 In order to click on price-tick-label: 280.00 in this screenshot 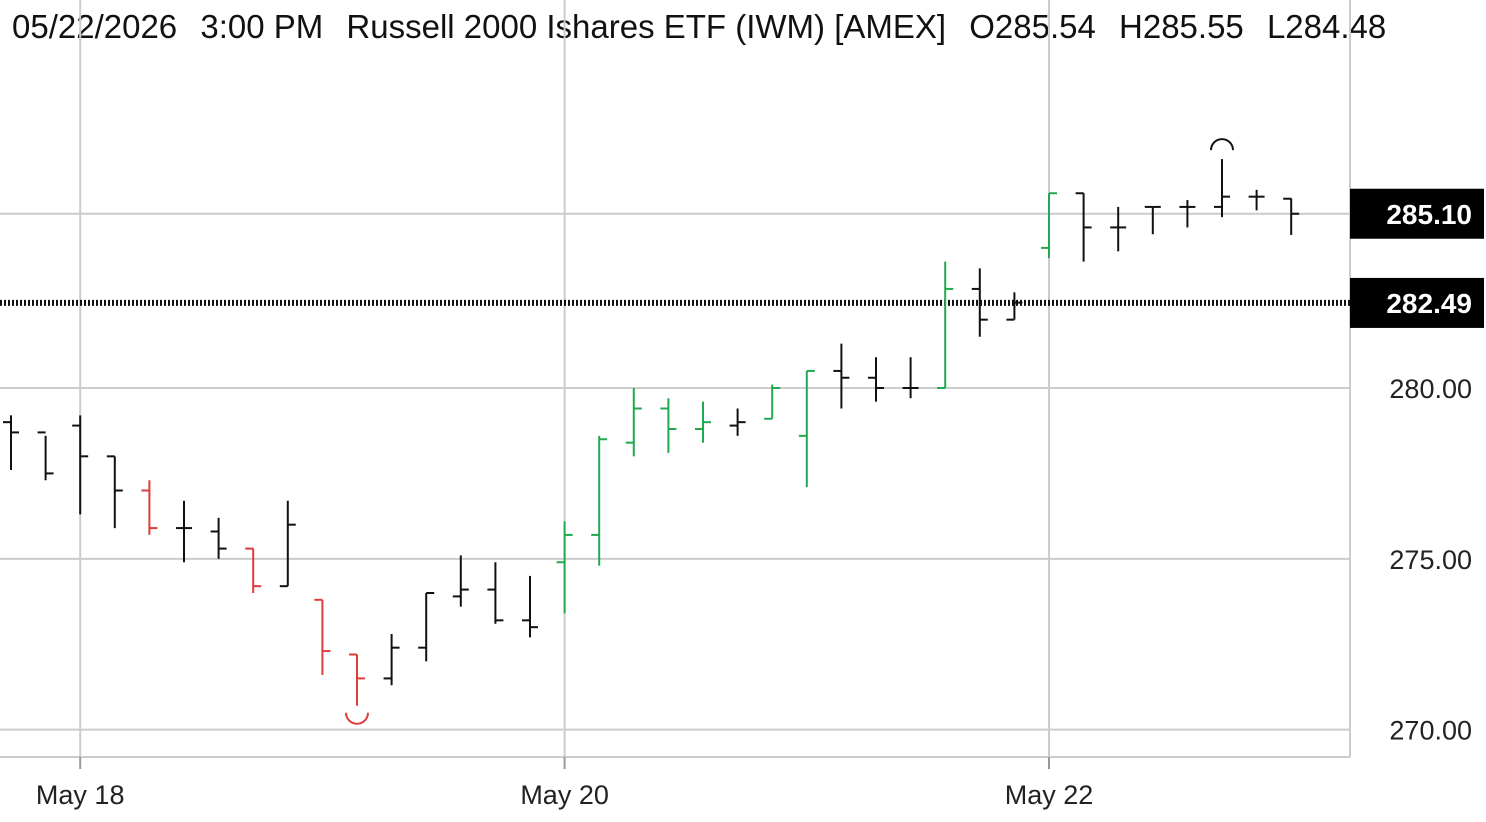, I will do `click(1430, 389)`.